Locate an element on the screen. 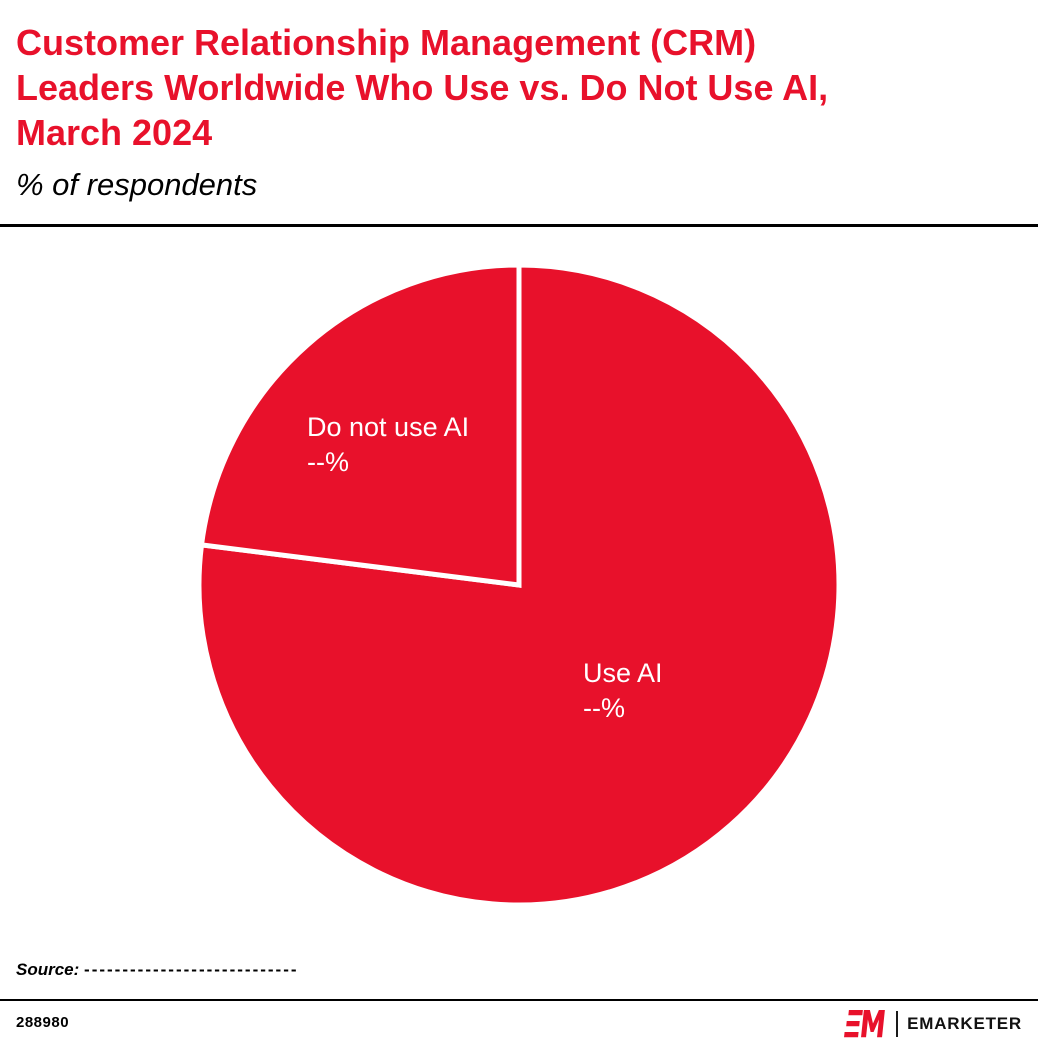 Image resolution: width=1038 pixels, height=1057 pixels. pie-label-do-not-use-ai-text: Do not use AI is located at coordinates (388, 427).